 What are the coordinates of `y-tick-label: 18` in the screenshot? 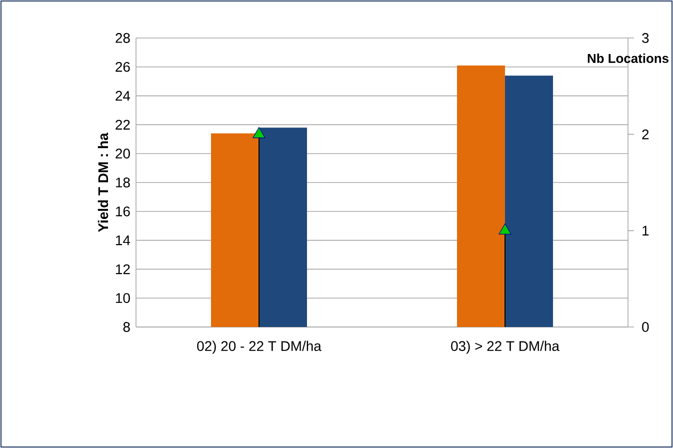 It's located at (123, 183).